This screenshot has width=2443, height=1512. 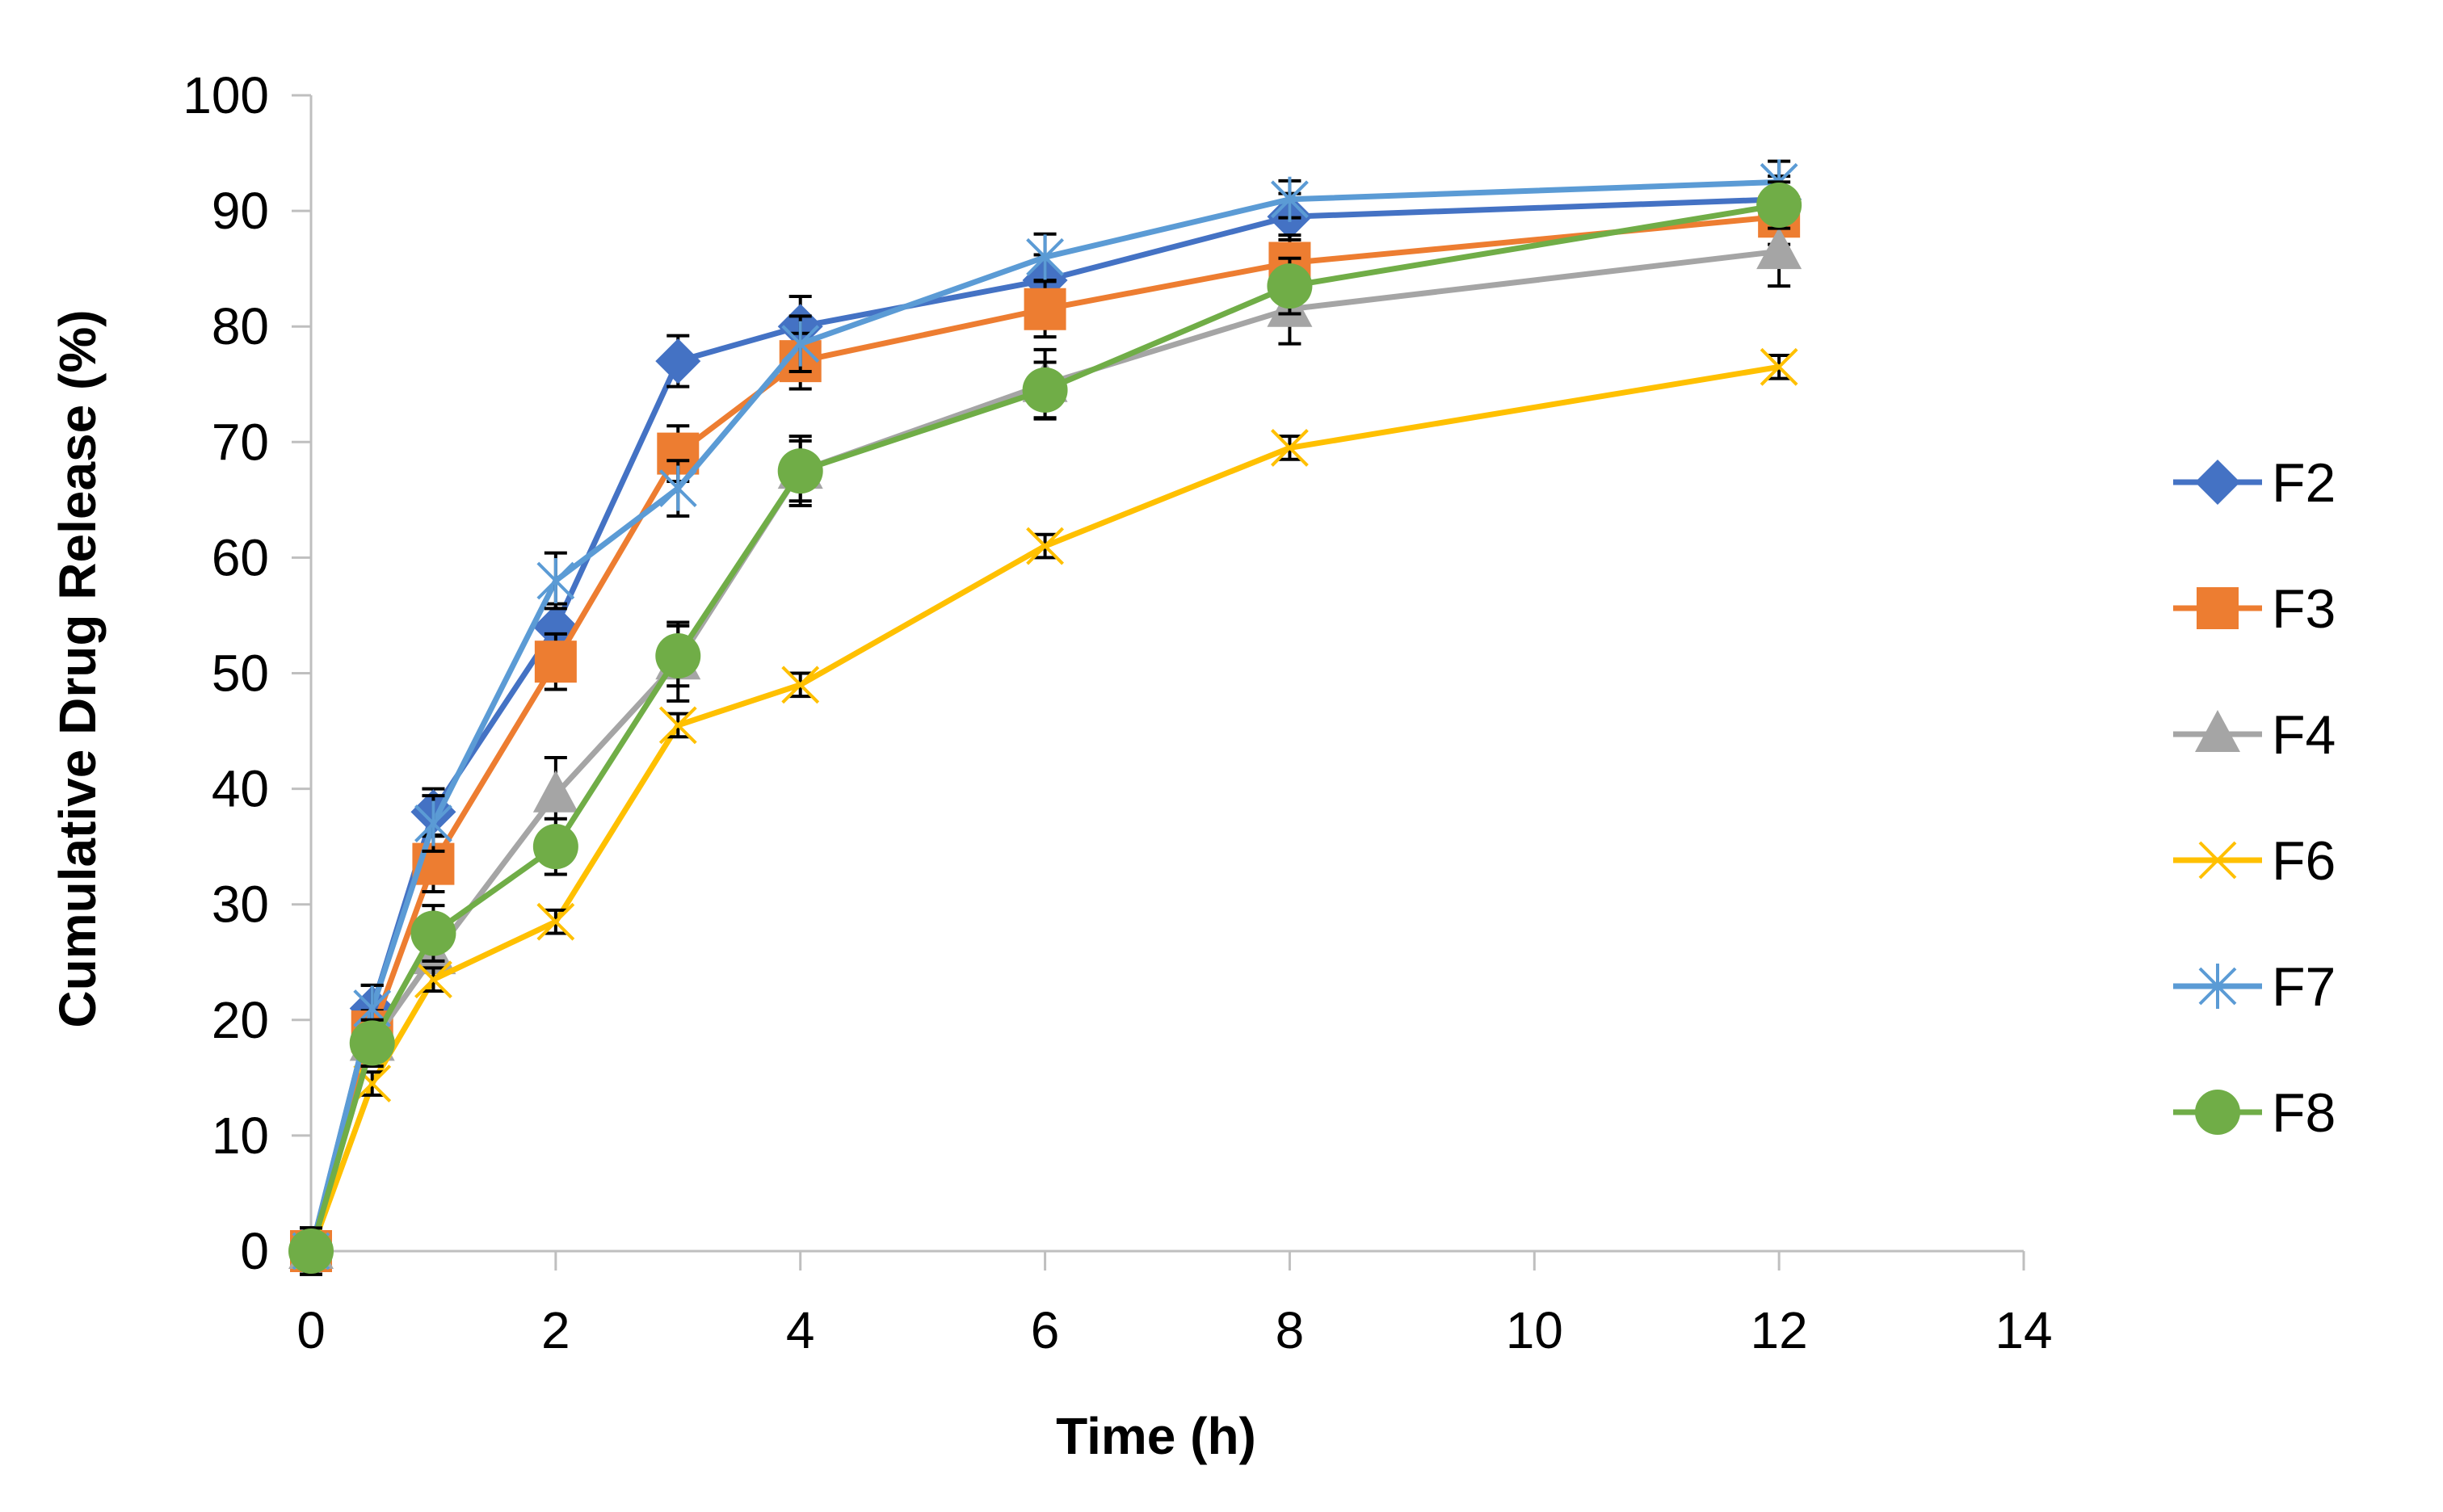 I want to click on legend-marker-f2, so click(x=2217, y=483).